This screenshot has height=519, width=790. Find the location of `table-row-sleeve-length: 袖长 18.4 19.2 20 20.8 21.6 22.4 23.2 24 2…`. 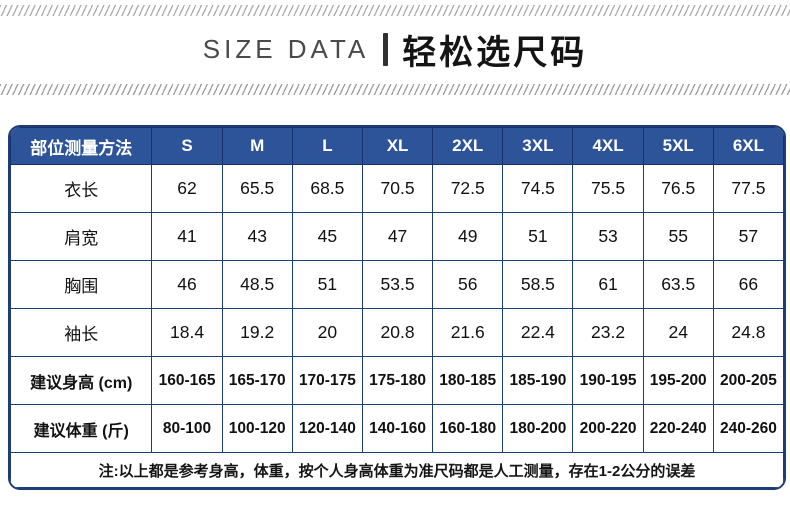

table-row-sleeve-length: 袖长 18.4 19.2 20 20.8 21.6 22.4 23.2 24 2… is located at coordinates (397, 332).